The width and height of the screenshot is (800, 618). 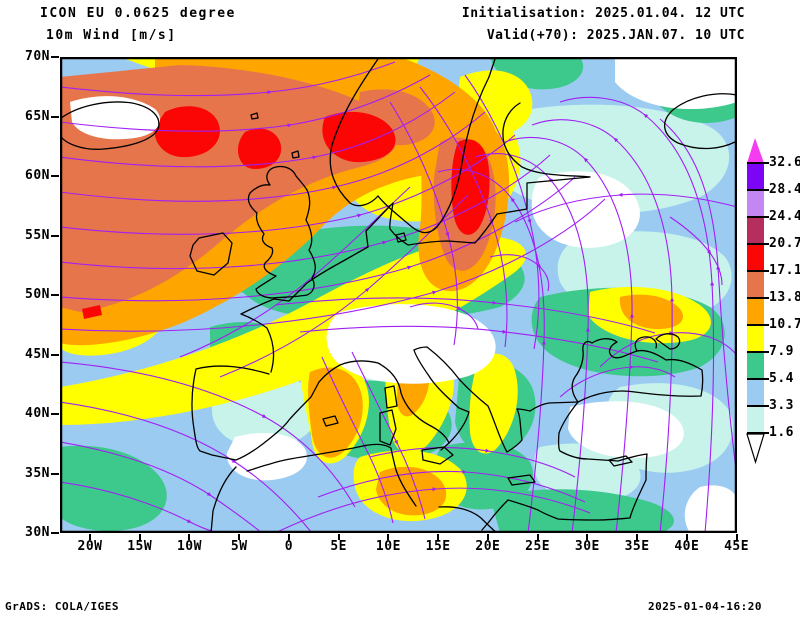 I want to click on colorbar-label: 1.6, so click(x=781, y=432).